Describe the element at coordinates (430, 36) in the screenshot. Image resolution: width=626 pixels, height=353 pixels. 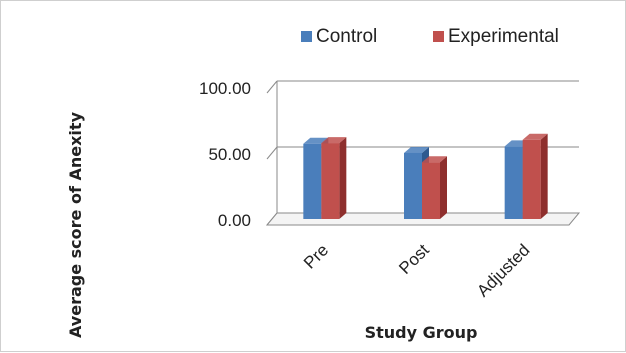
I see `chart-legend: Control Experimental` at that location.